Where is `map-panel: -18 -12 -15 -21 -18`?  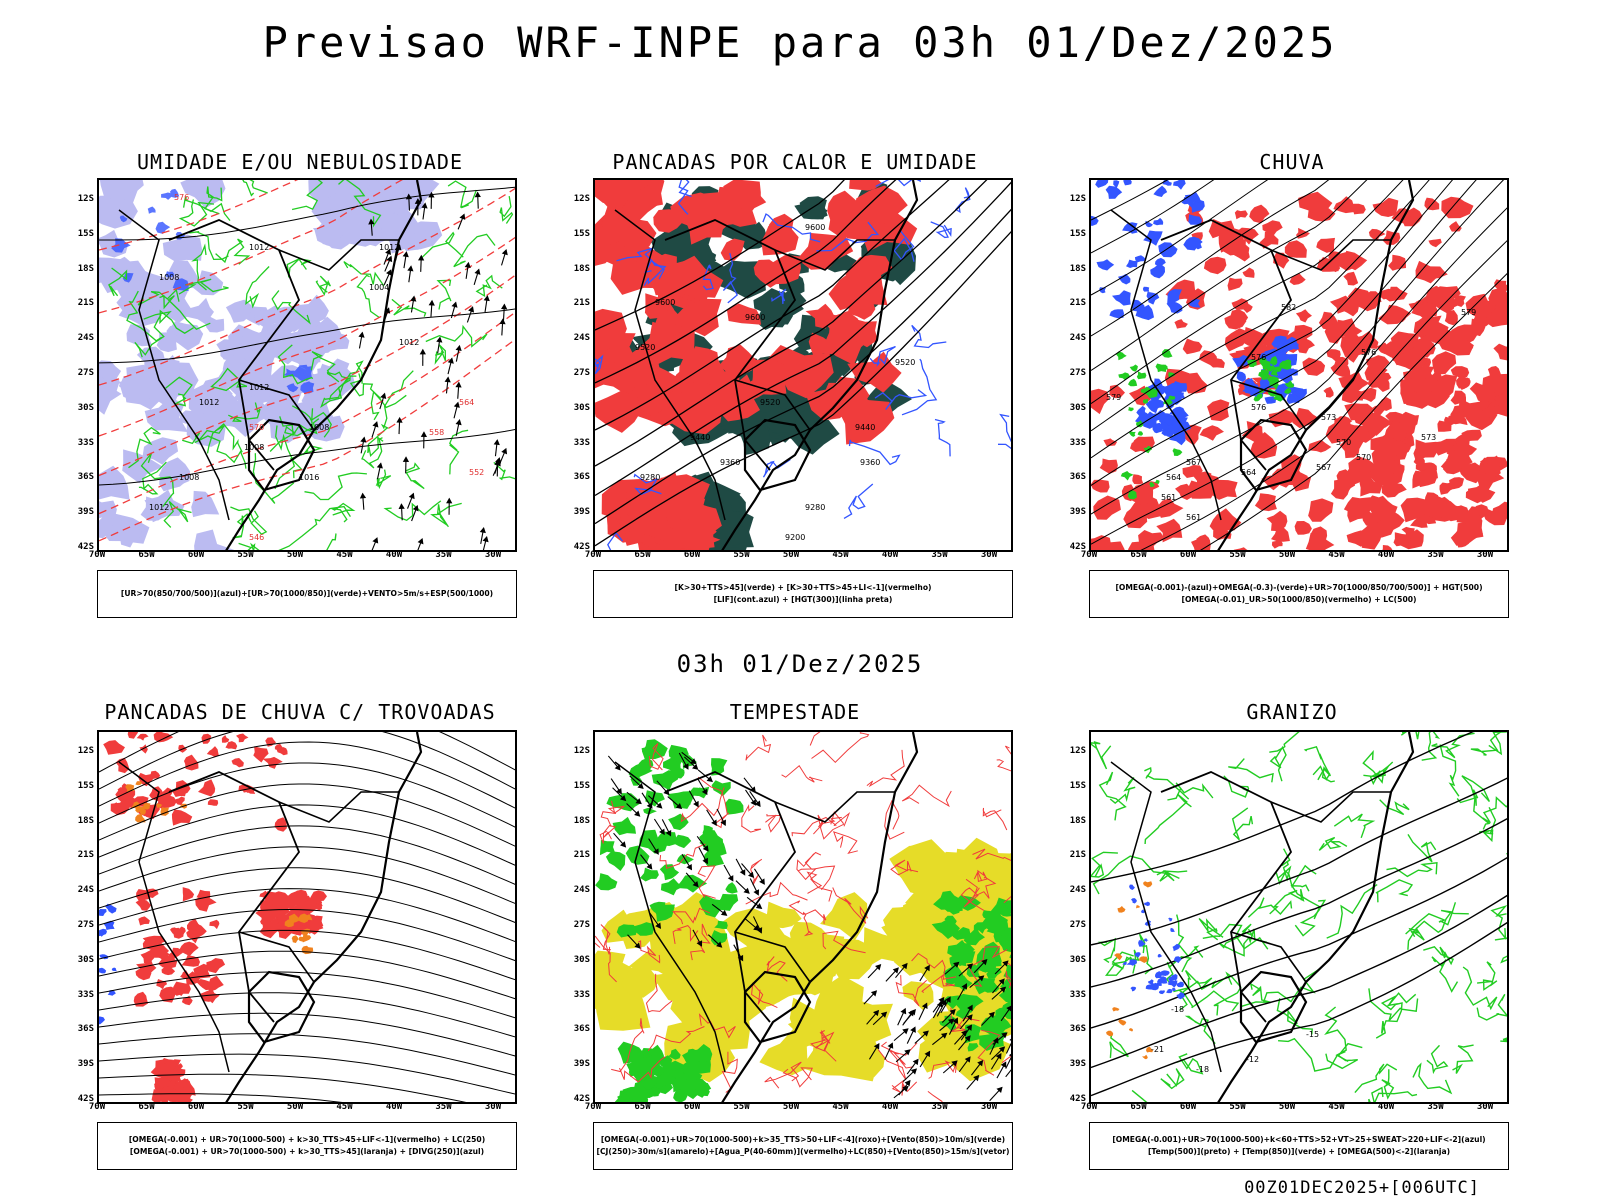 map-panel: -18 -12 -15 -21 -18 is located at coordinates (1299, 917).